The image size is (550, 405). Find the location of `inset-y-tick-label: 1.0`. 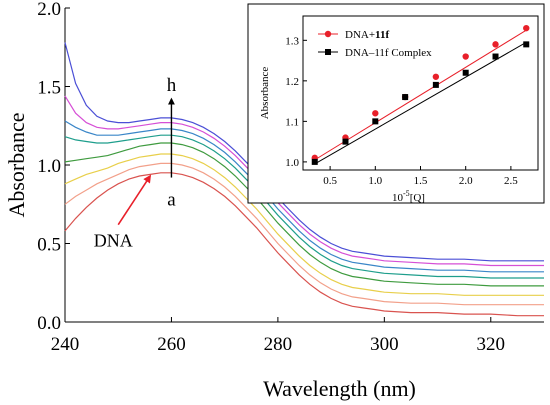

inset-y-tick-label: 1.0 is located at coordinates (292, 163).